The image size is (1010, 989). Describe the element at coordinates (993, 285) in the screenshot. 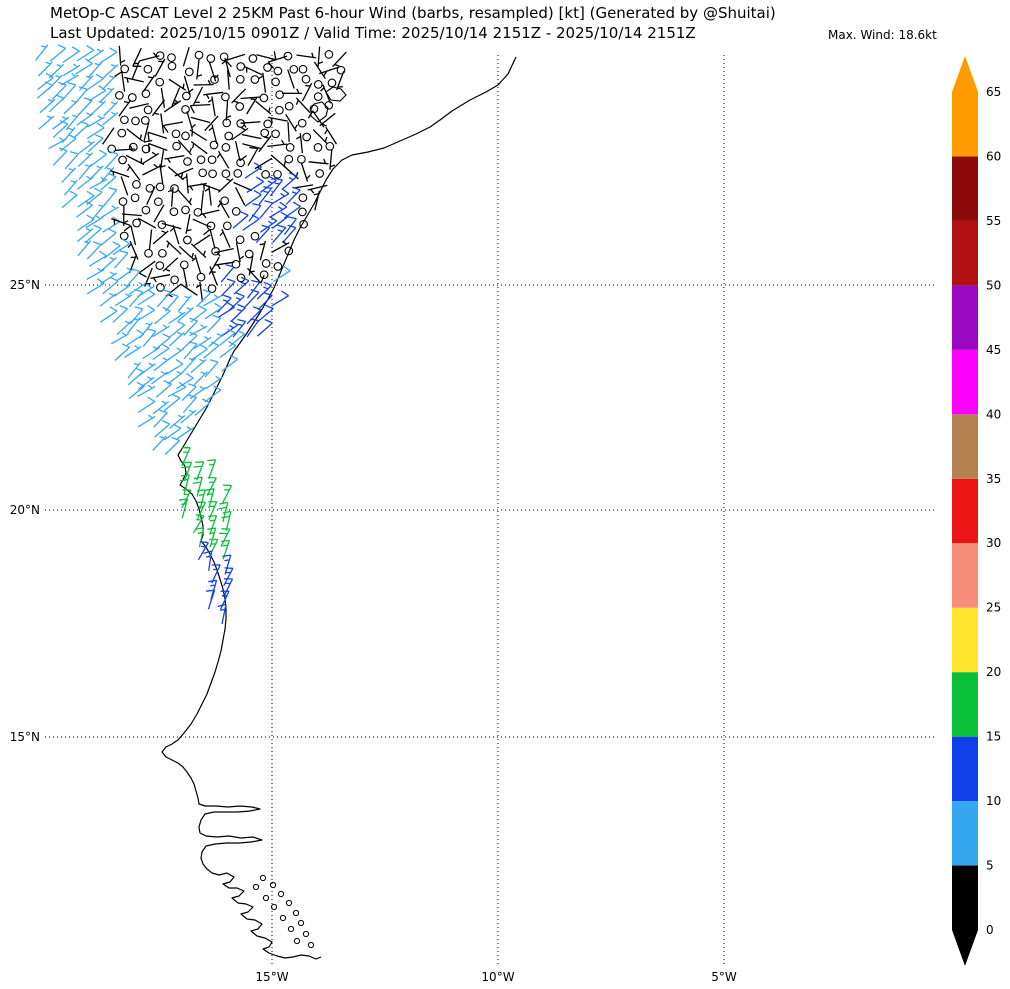

I see `colorbar-tick-label: 50` at that location.